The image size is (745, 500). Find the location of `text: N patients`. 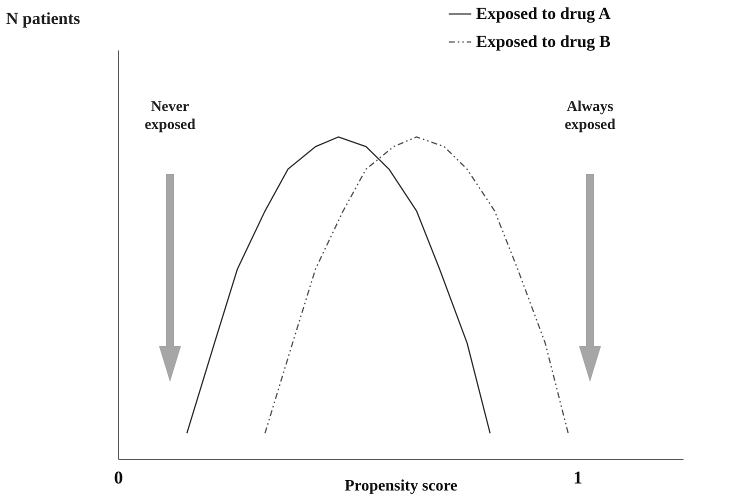

text: N patients is located at coordinates (43, 18).